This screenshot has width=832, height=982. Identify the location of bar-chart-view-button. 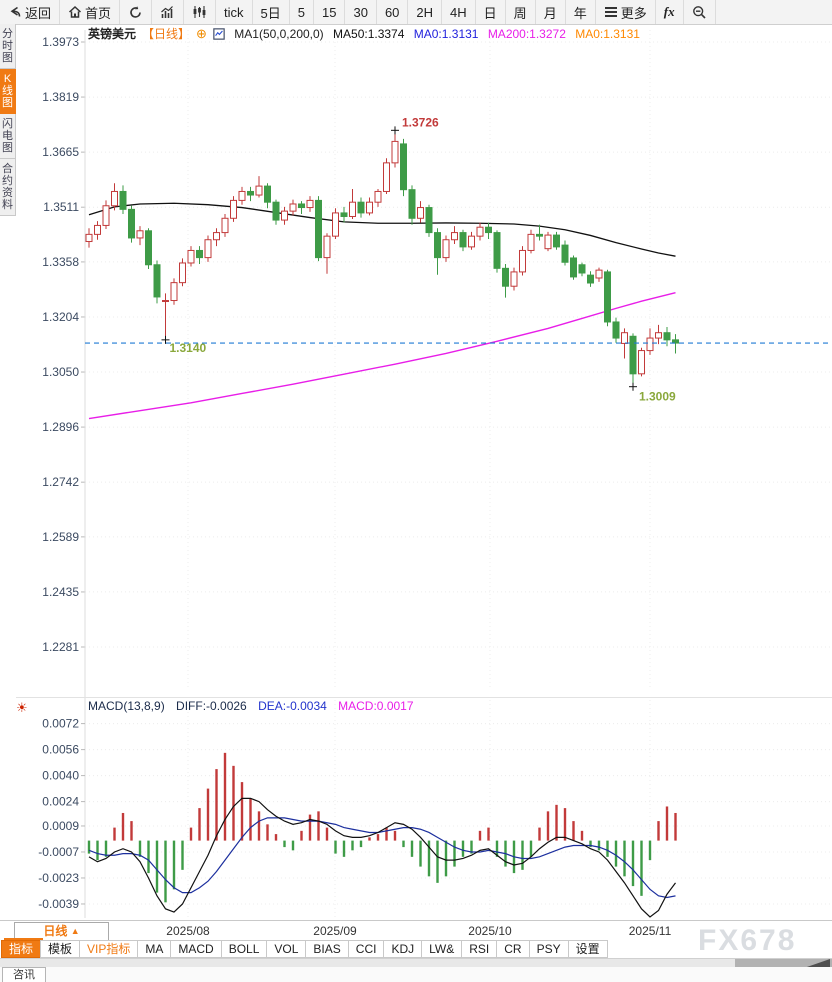
(168, 12).